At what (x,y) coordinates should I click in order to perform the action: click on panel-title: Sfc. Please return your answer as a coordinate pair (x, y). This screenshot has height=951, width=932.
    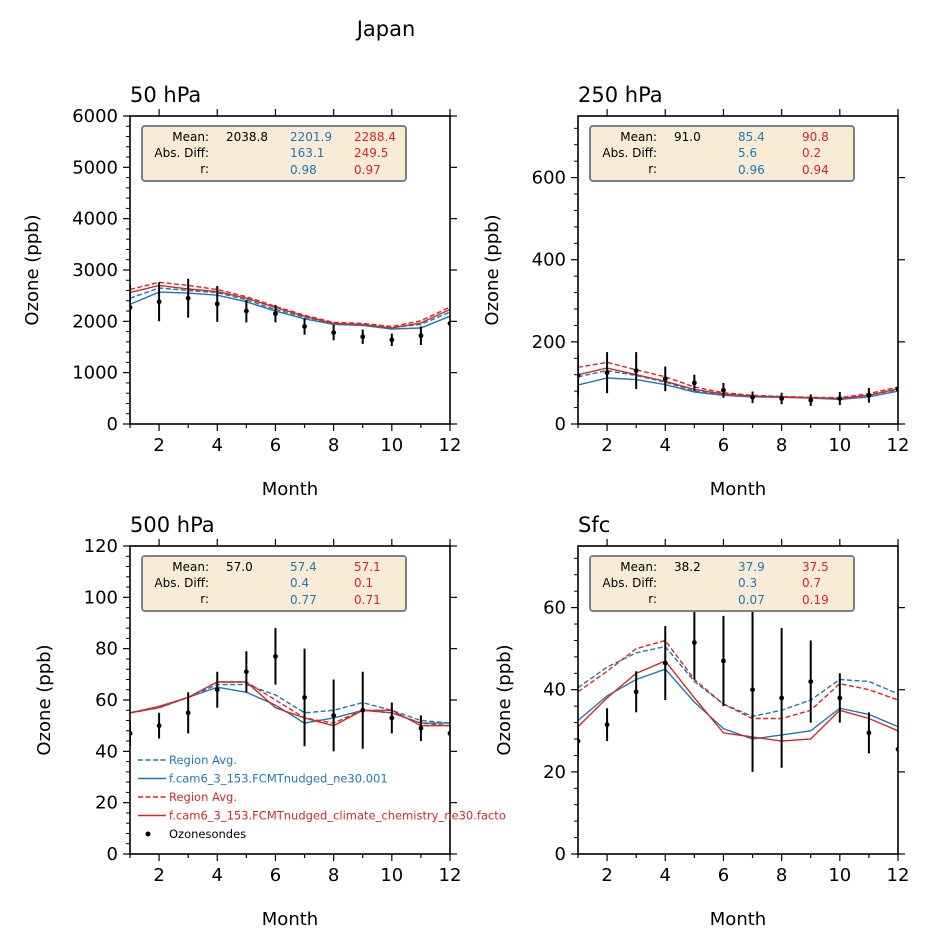
    Looking at the image, I should click on (594, 525).